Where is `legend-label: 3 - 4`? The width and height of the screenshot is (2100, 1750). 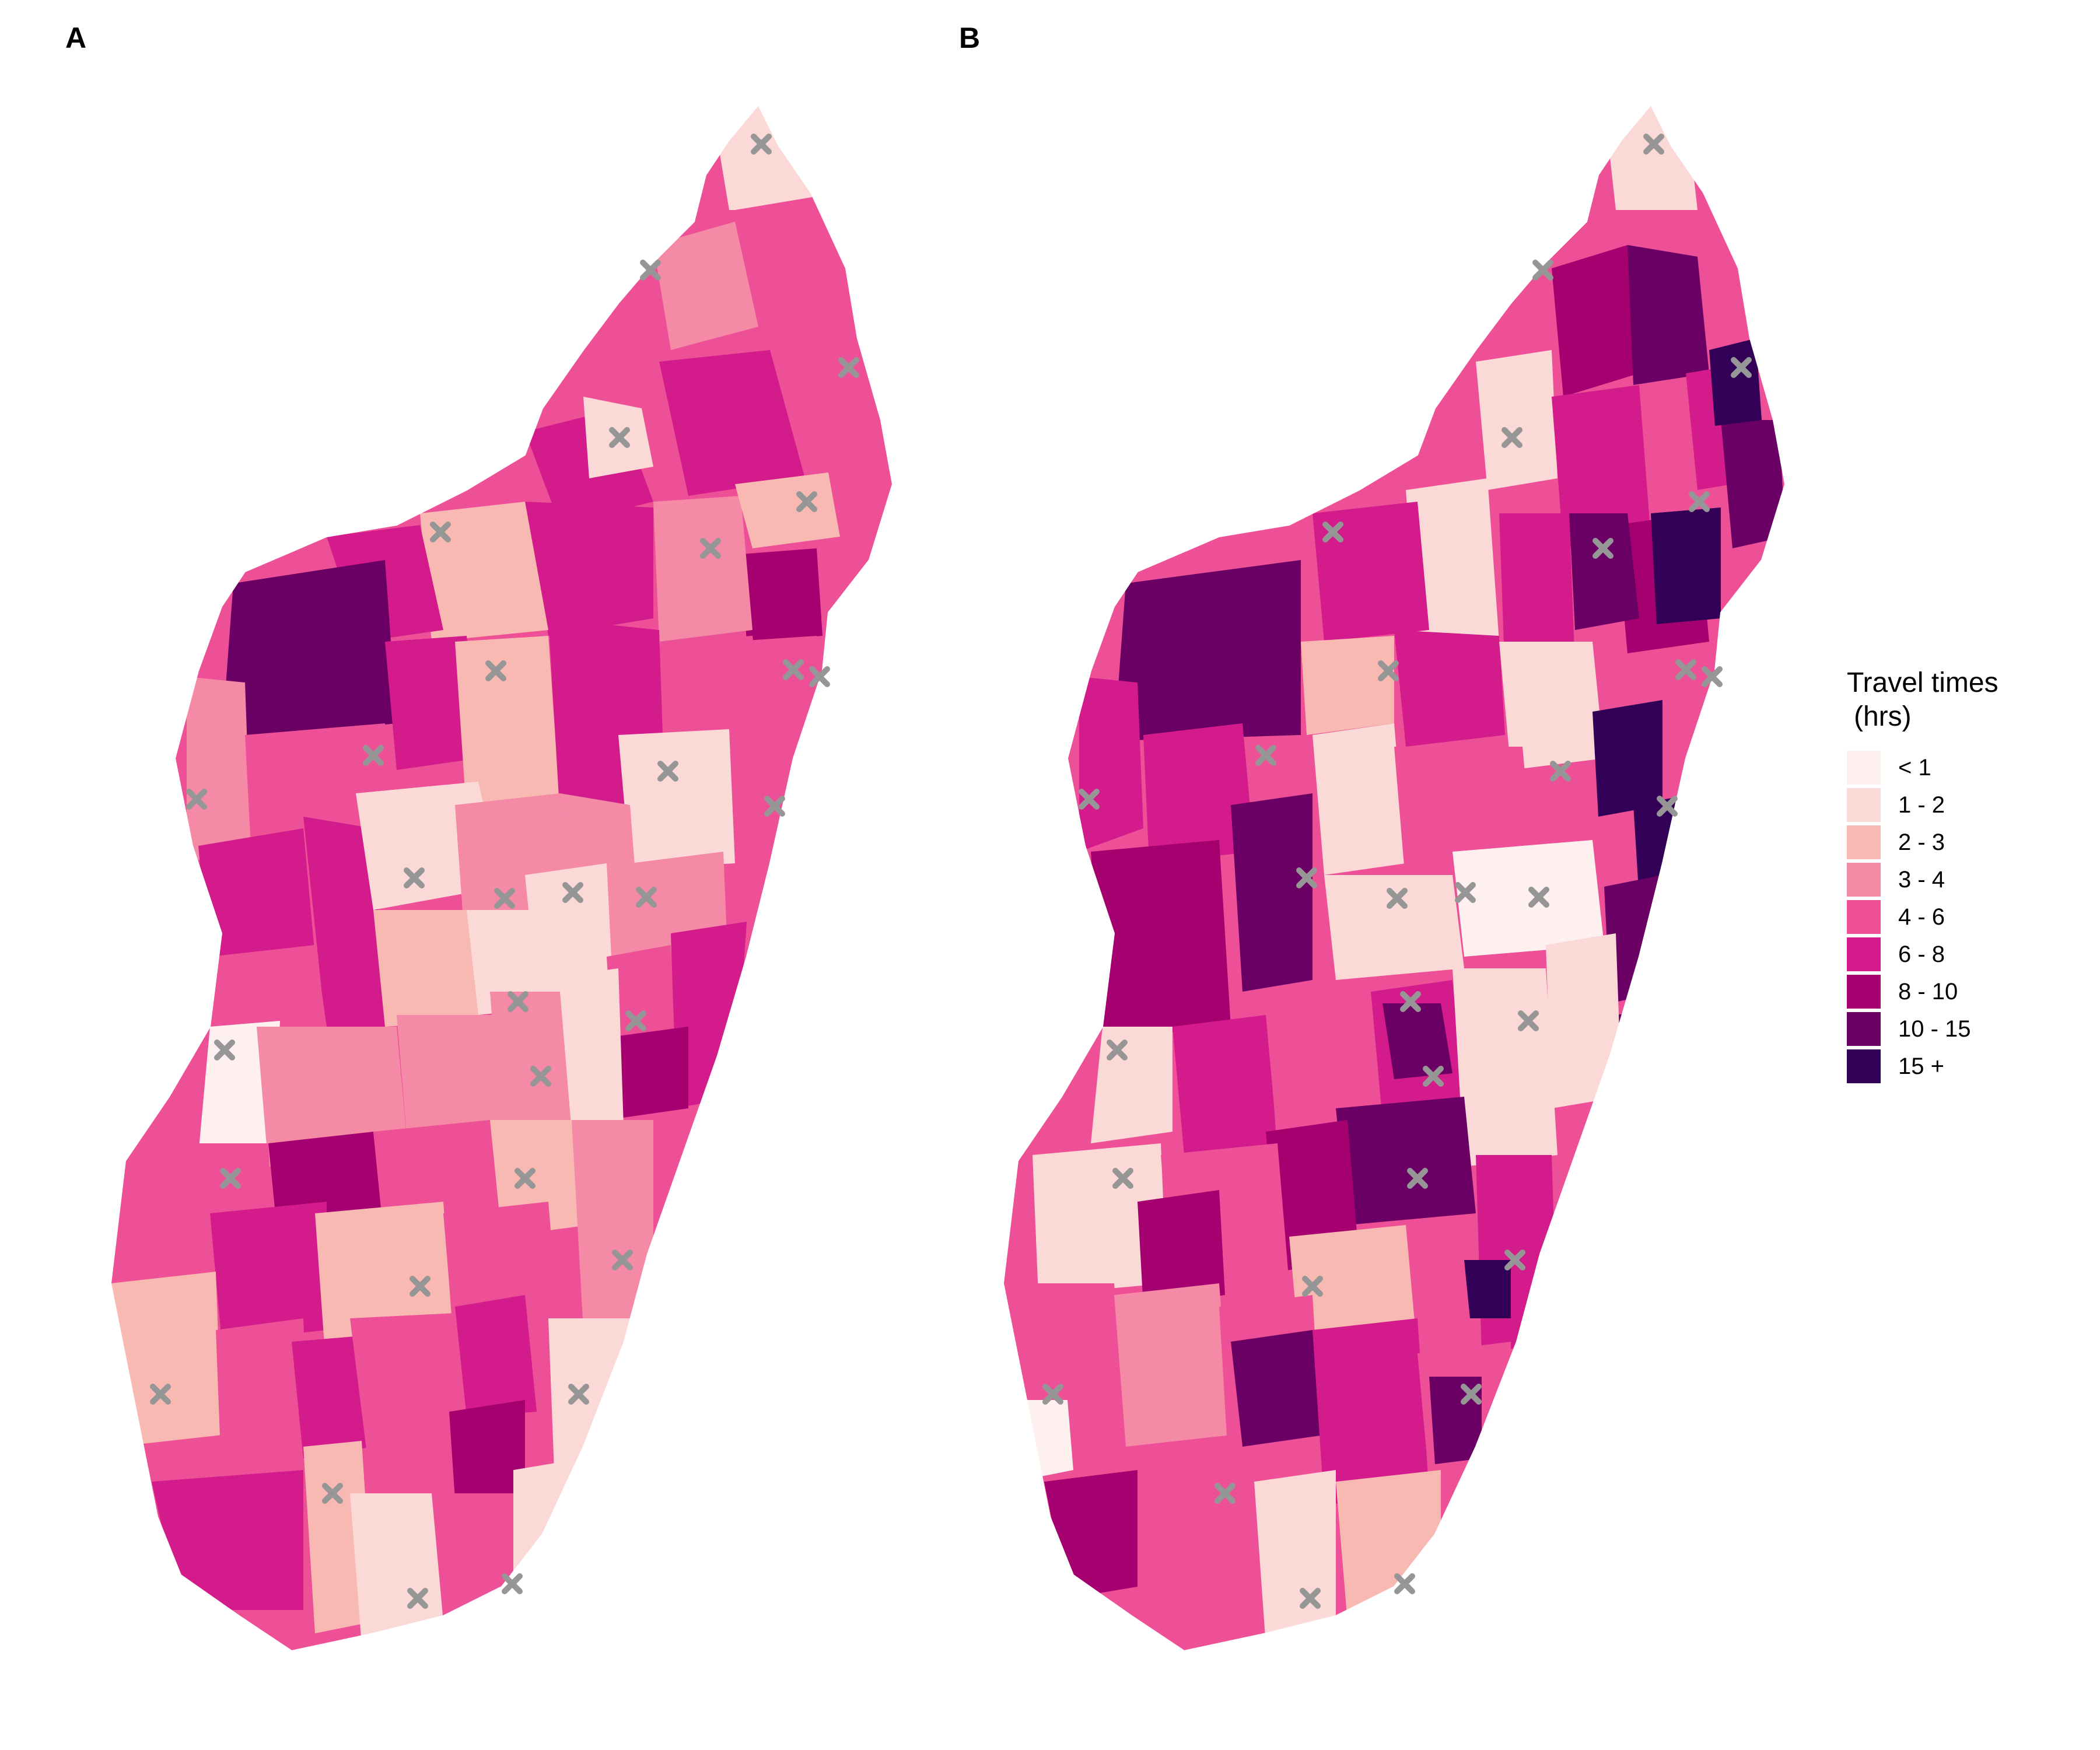 legend-label: 3 - 4 is located at coordinates (1922, 879).